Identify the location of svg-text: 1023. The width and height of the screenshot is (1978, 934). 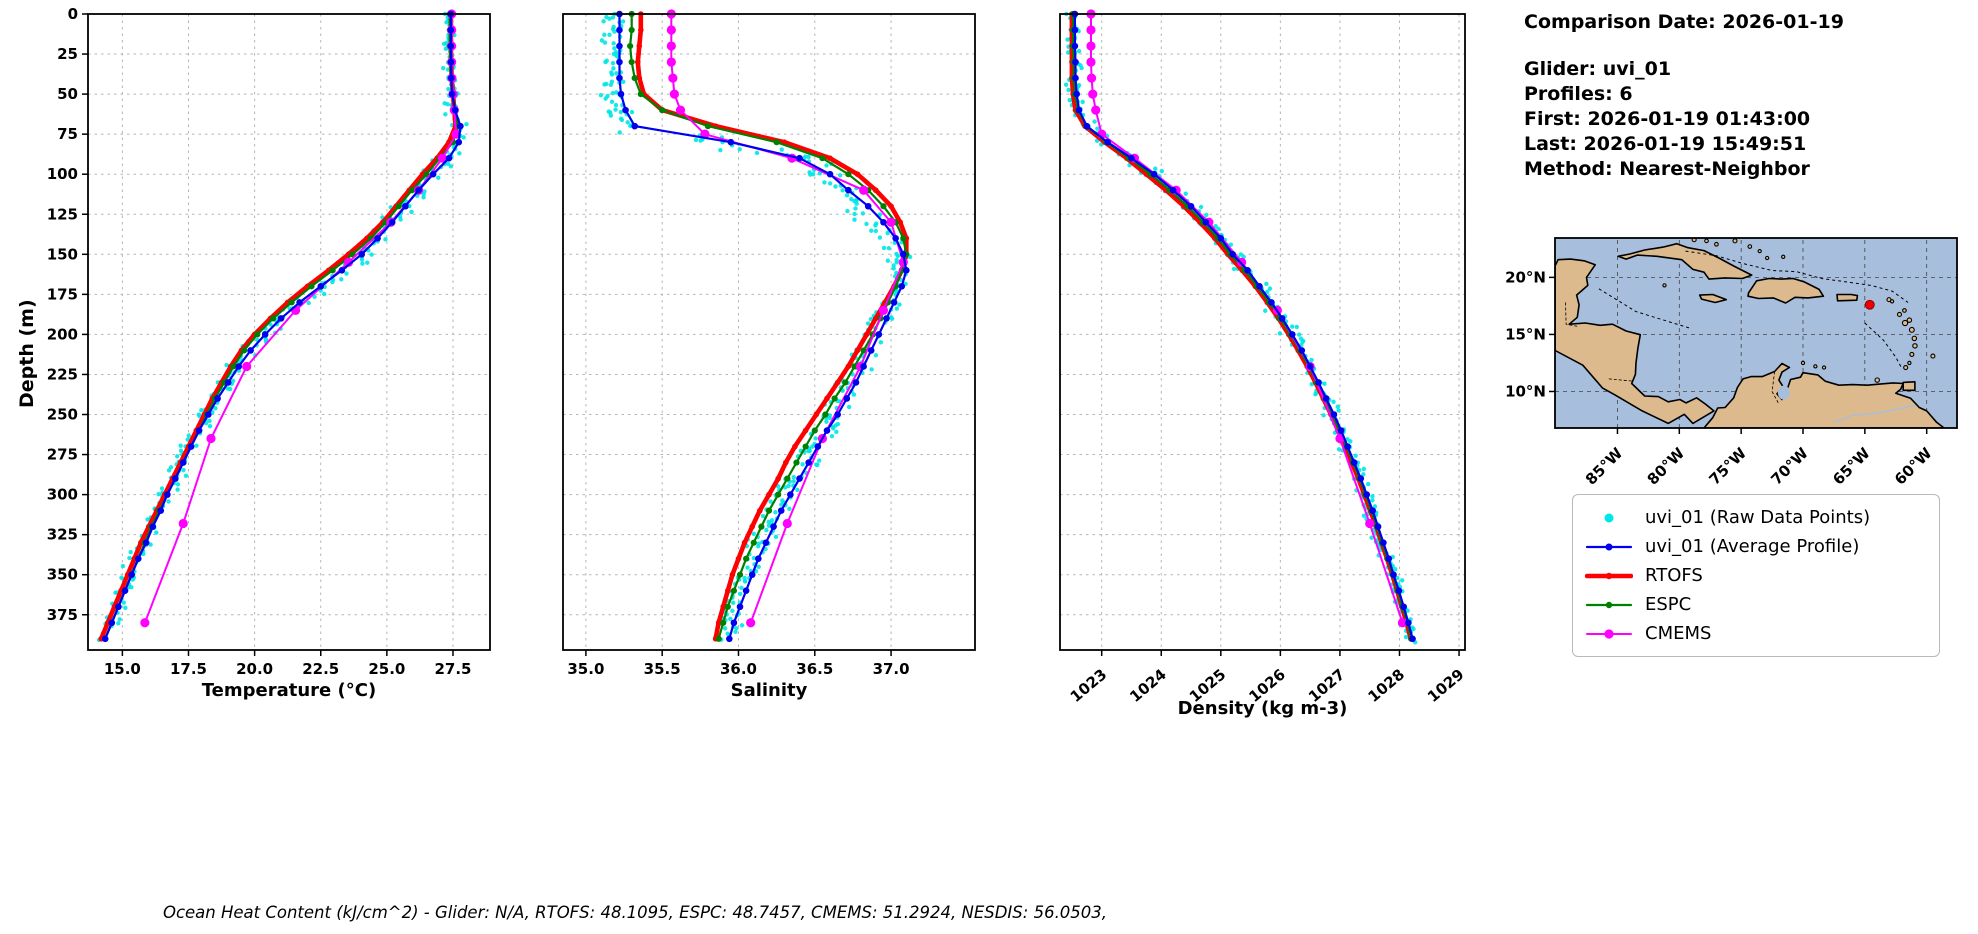
(1089, 685).